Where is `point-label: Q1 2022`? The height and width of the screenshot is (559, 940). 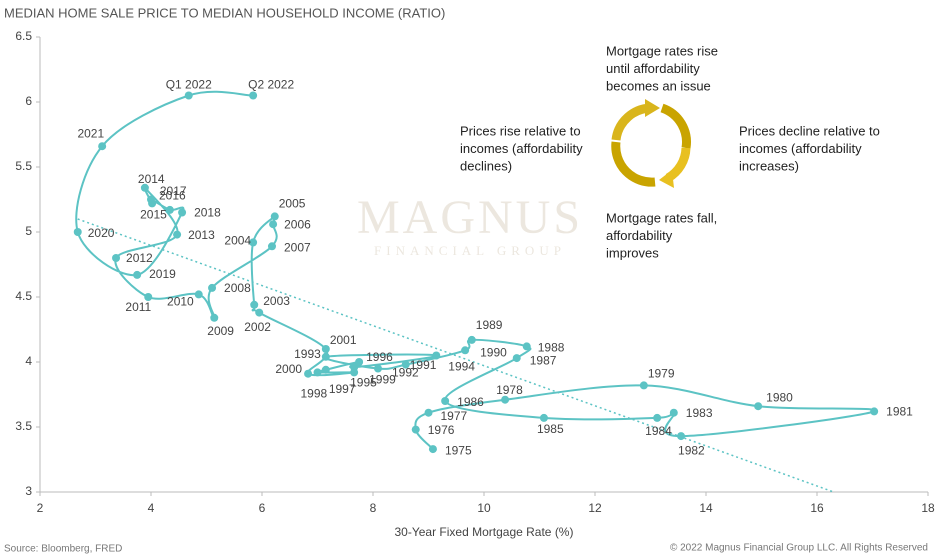 point-label: Q1 2022 is located at coordinates (189, 85).